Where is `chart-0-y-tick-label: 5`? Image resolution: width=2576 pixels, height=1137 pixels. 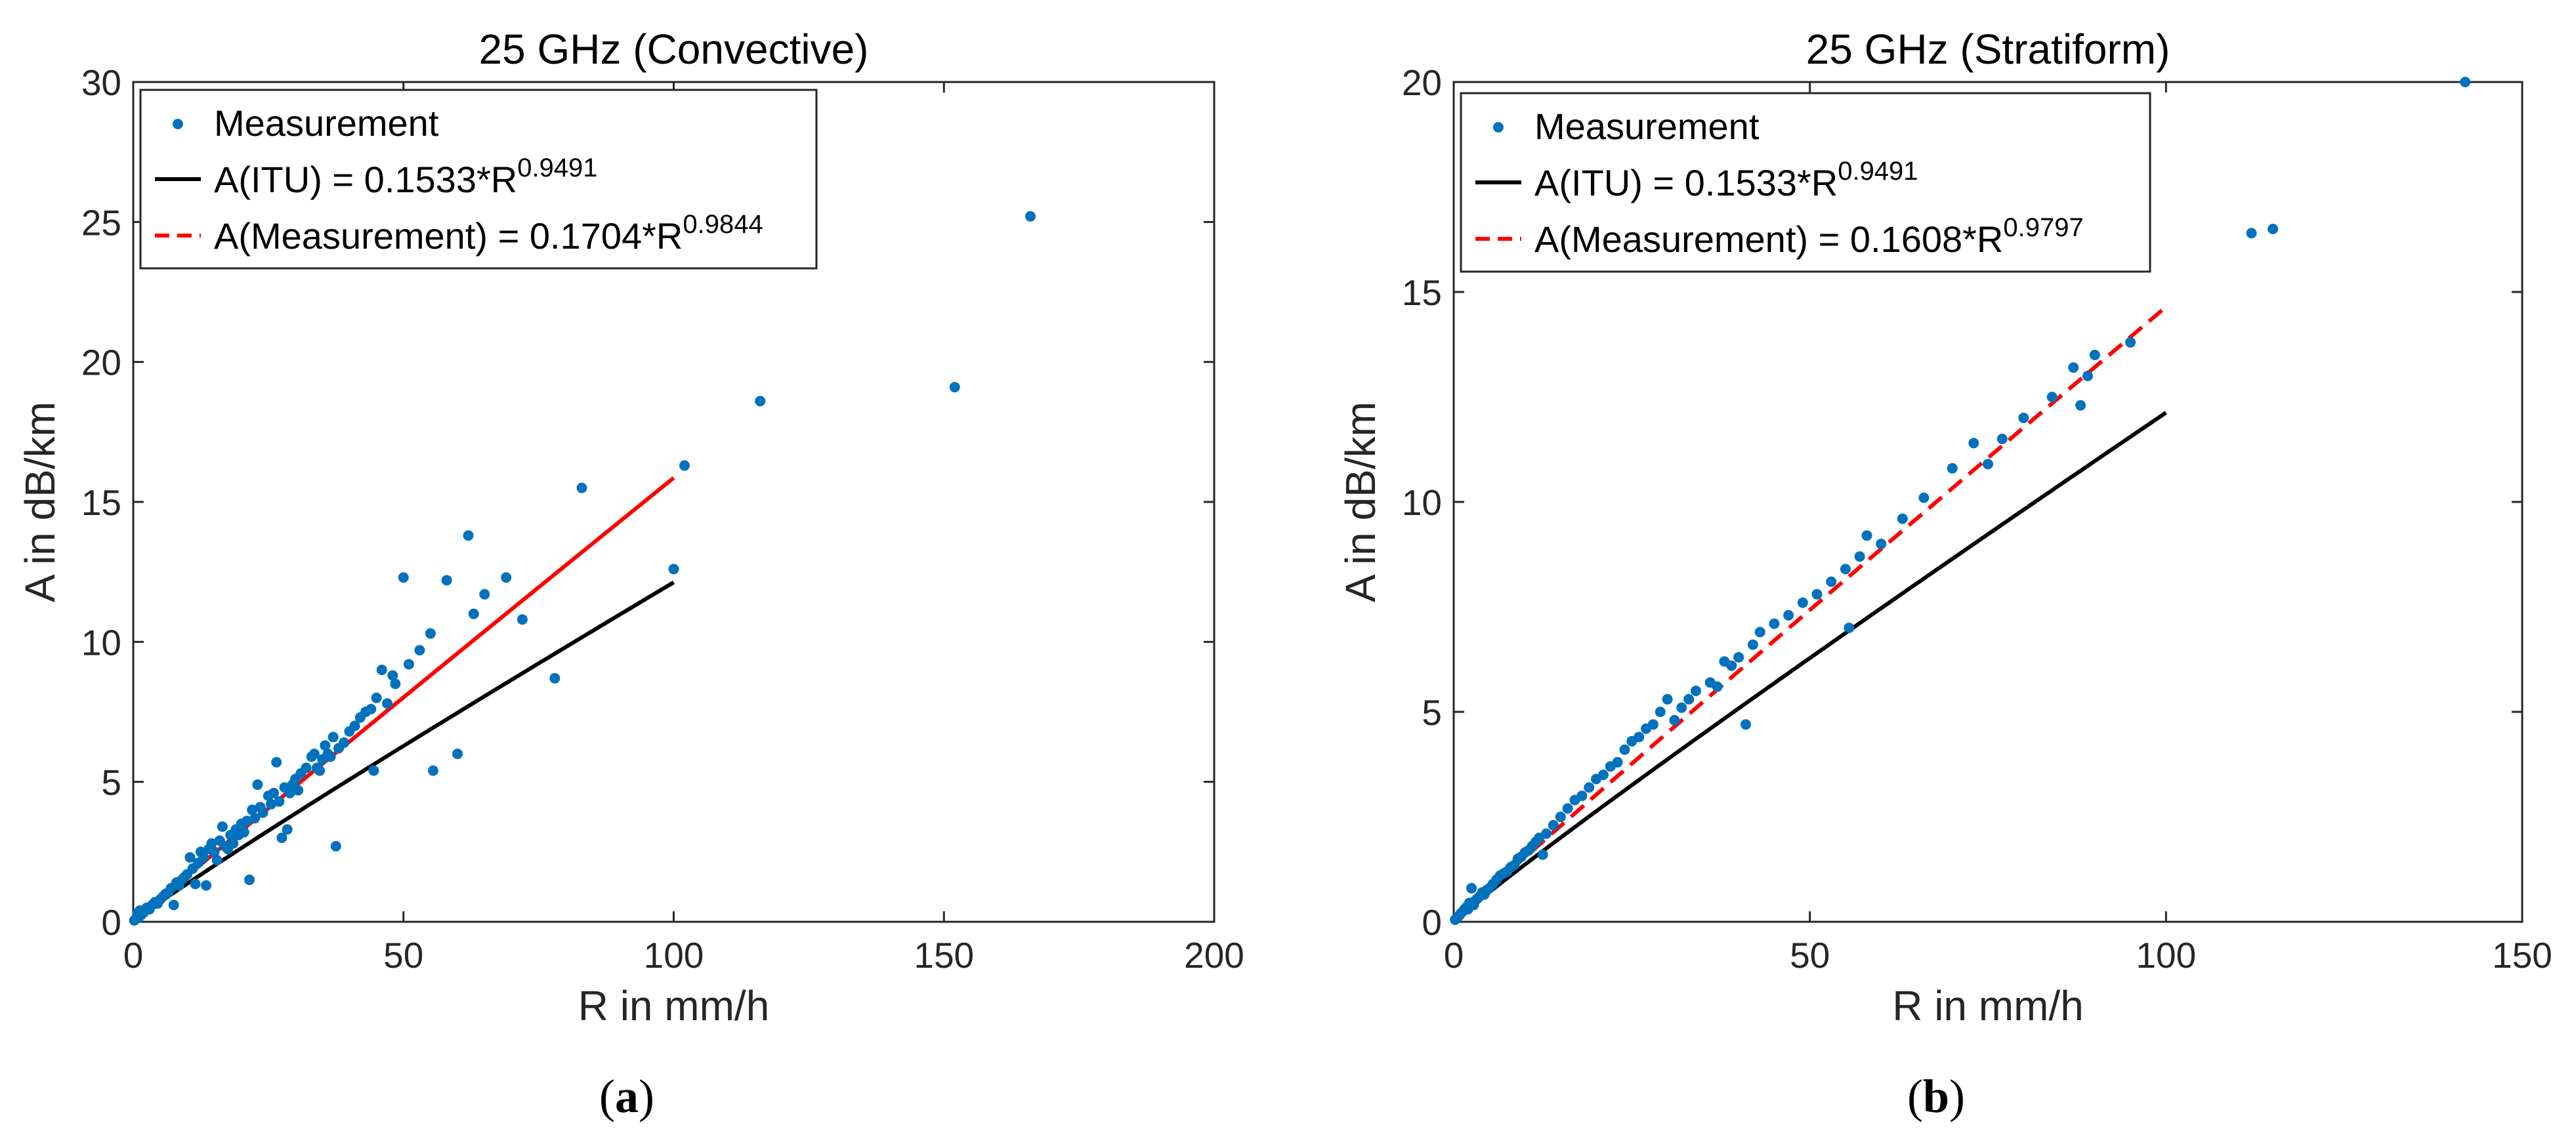
chart-0-y-tick-label: 5 is located at coordinates (111, 782).